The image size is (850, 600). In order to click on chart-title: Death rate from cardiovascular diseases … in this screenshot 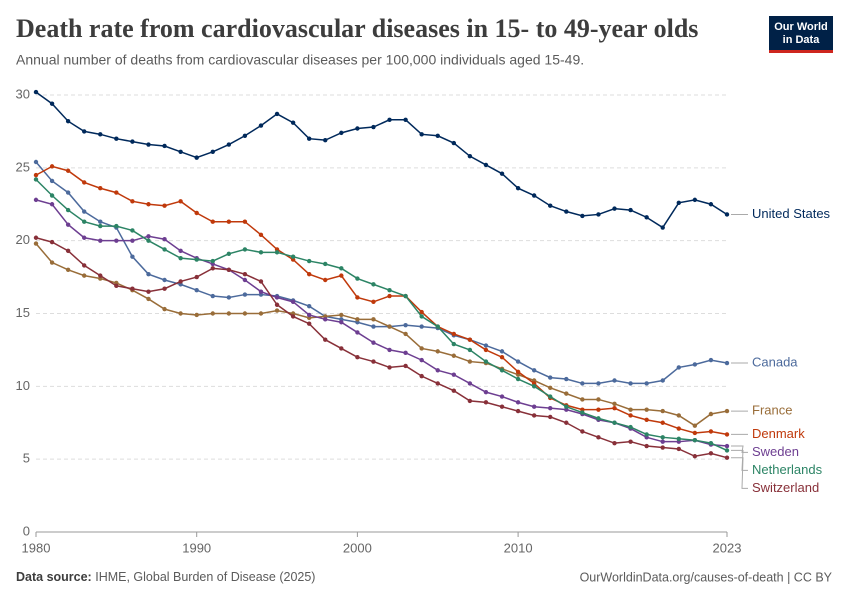, I will do `click(357, 28)`.